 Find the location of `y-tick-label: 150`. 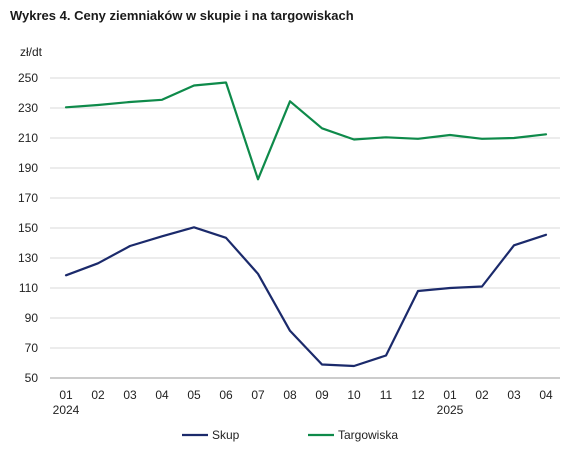

y-tick-label: 150 is located at coordinates (28, 228).